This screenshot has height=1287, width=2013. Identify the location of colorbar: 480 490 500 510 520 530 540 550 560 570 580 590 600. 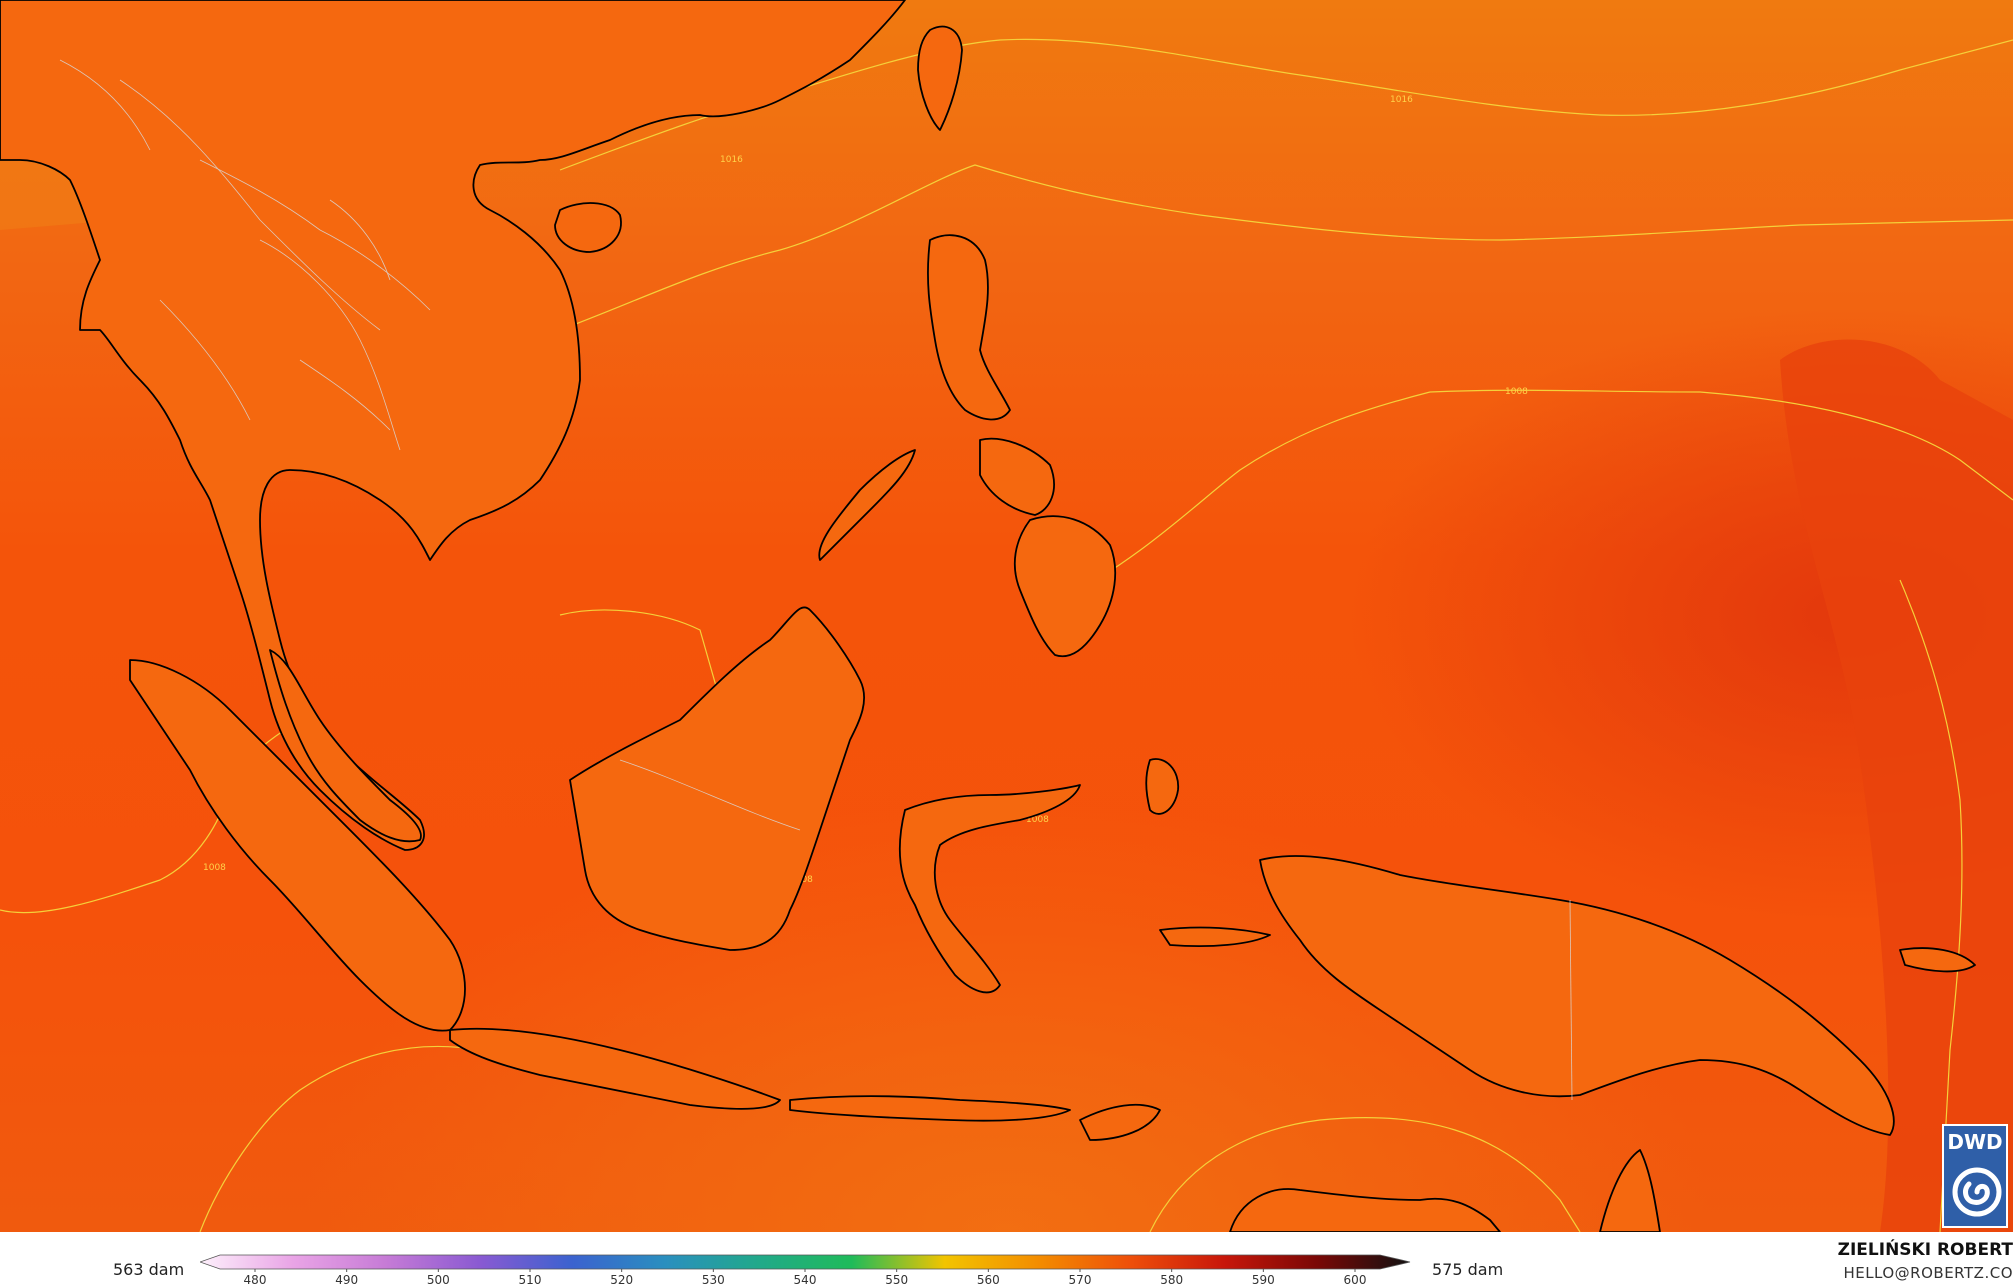
(805, 1270).